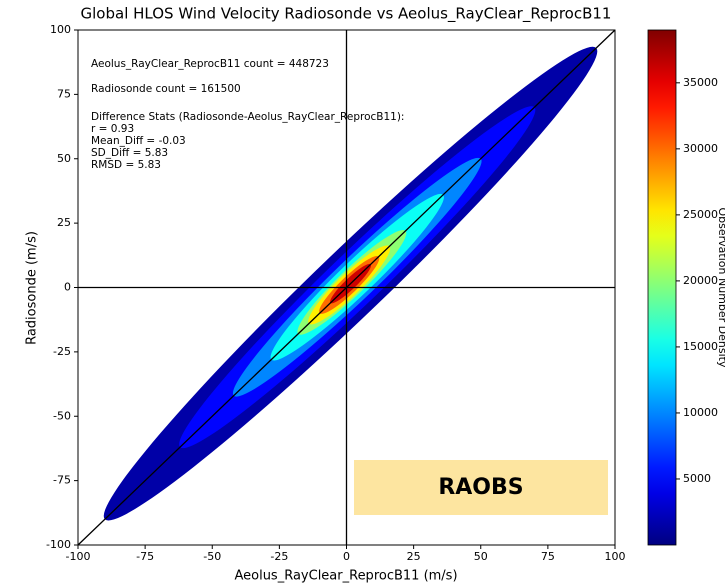  I want to click on stamp: RAOBS, so click(480, 487).